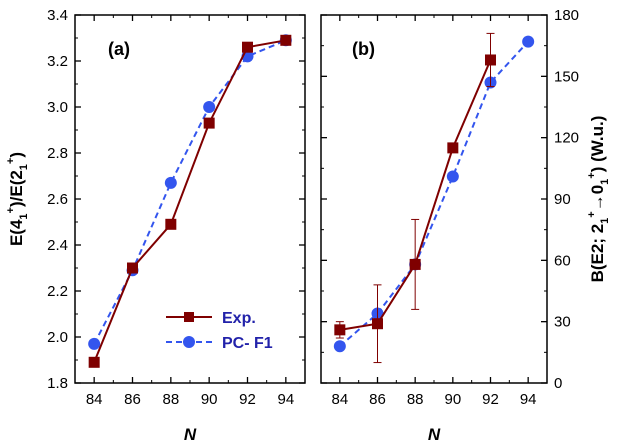 This screenshot has height=448, width=621. I want to click on y-tick-label-a: 2.4, so click(57, 245).